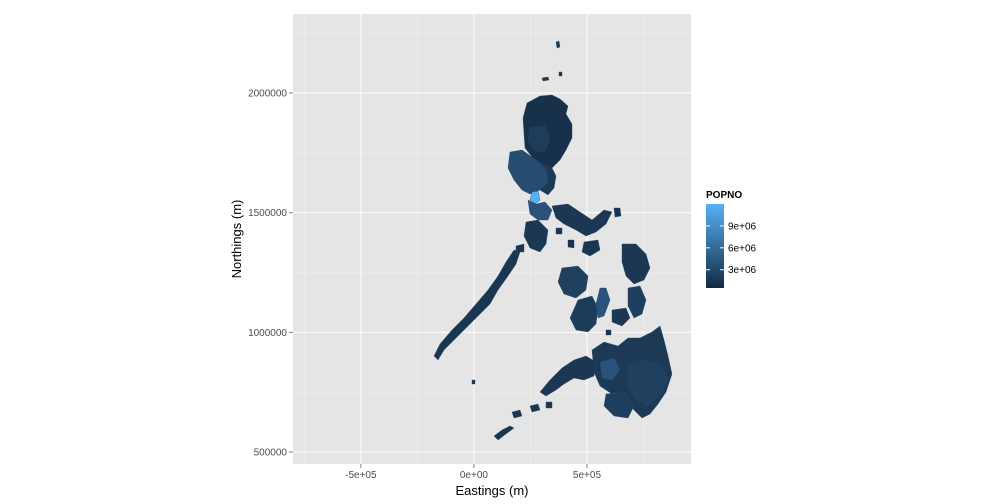 The width and height of the screenshot is (1008, 504). I want to click on region-davao, so click(648, 383).